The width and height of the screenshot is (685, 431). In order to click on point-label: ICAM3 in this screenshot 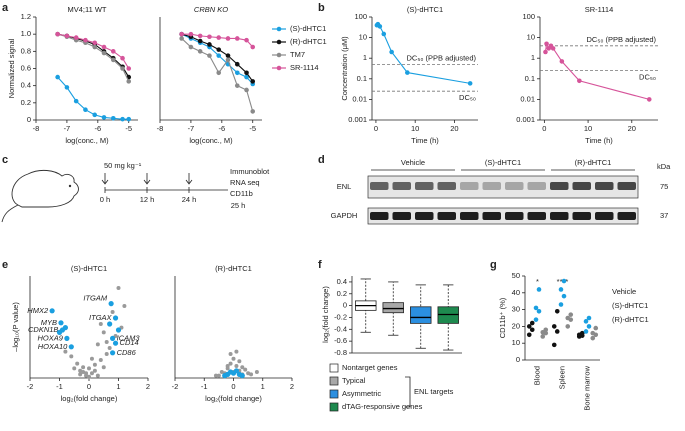, I will do `click(129, 337)`.